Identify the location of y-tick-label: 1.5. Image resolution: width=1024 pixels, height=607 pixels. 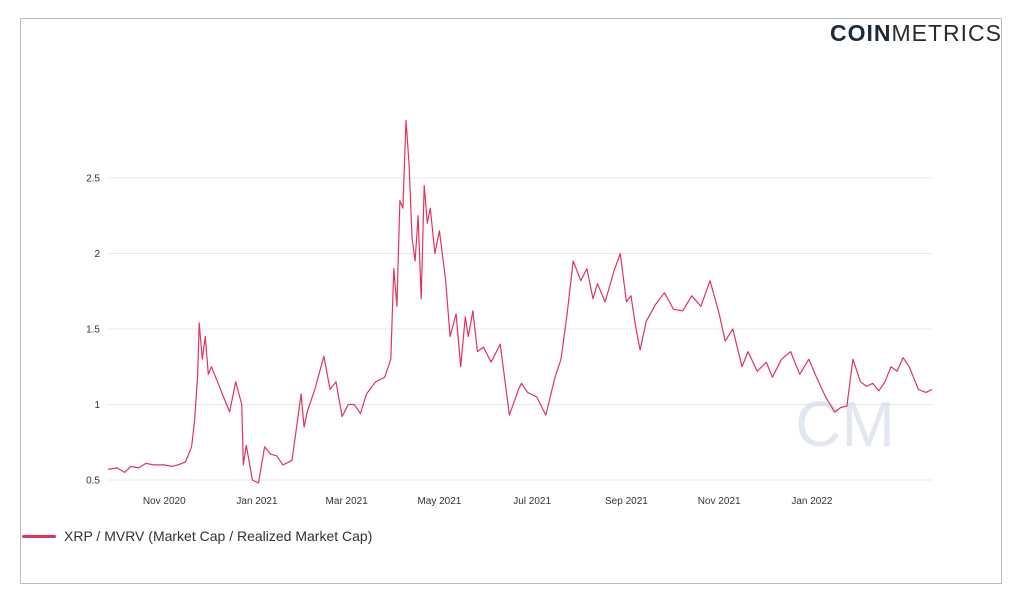
(93, 329).